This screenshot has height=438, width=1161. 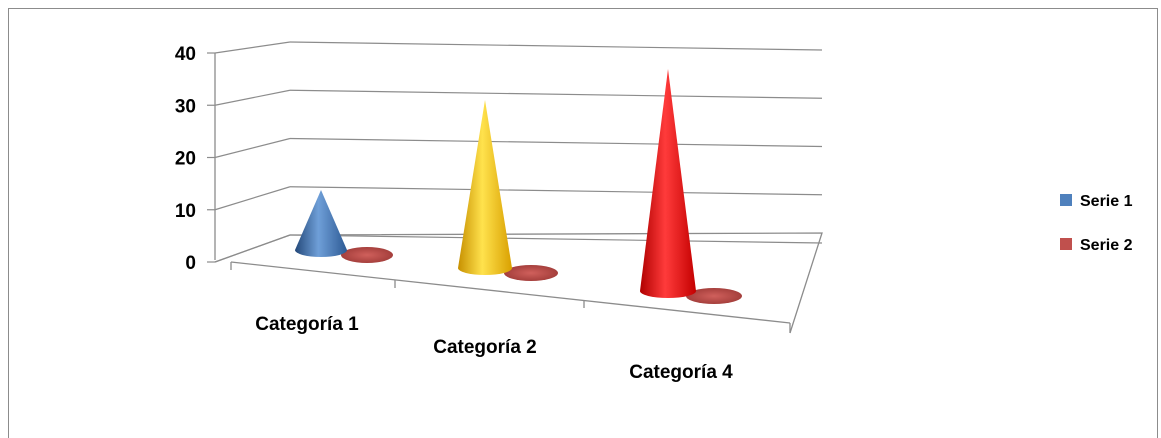 I want to click on y-tick-label: 30, so click(x=185, y=106).